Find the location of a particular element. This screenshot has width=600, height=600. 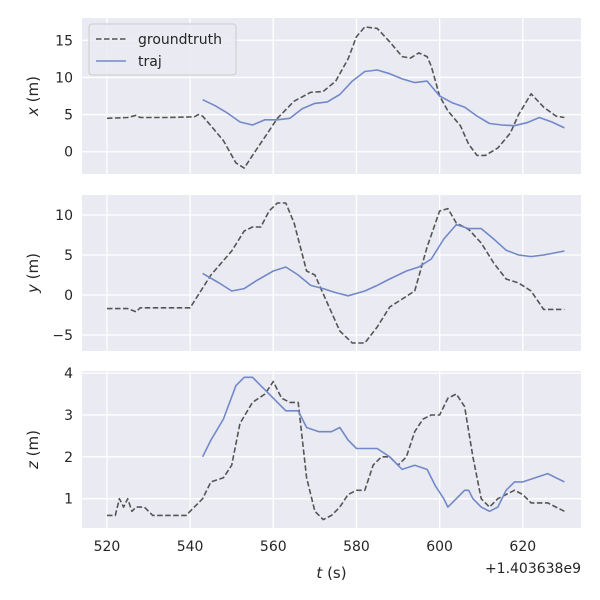

x-tick-label: 540 is located at coordinates (190, 547).